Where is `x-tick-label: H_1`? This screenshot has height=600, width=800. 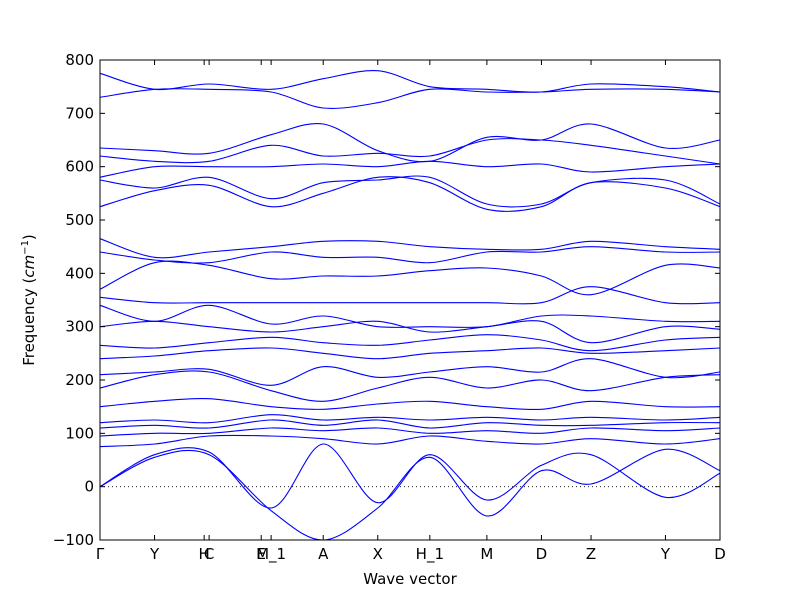 x-tick-label: H_1 is located at coordinates (430, 554).